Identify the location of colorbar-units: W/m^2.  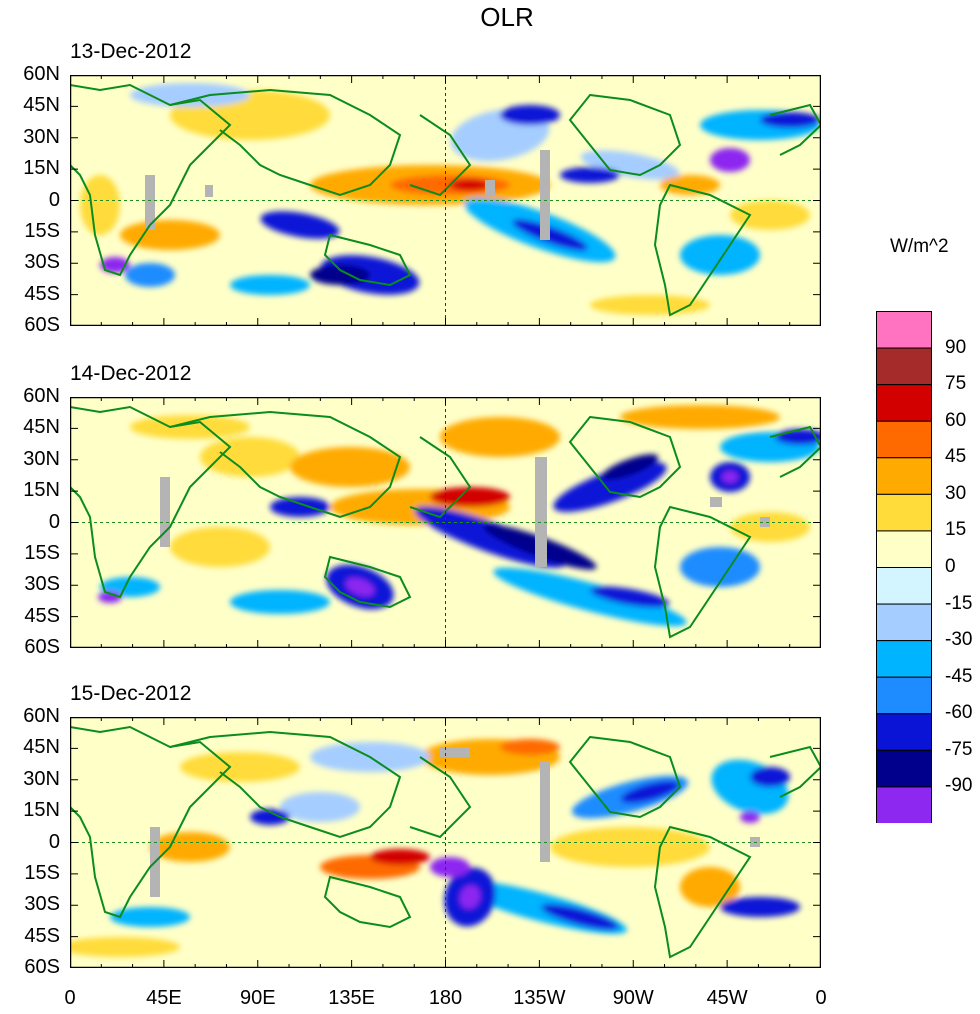
(919, 246).